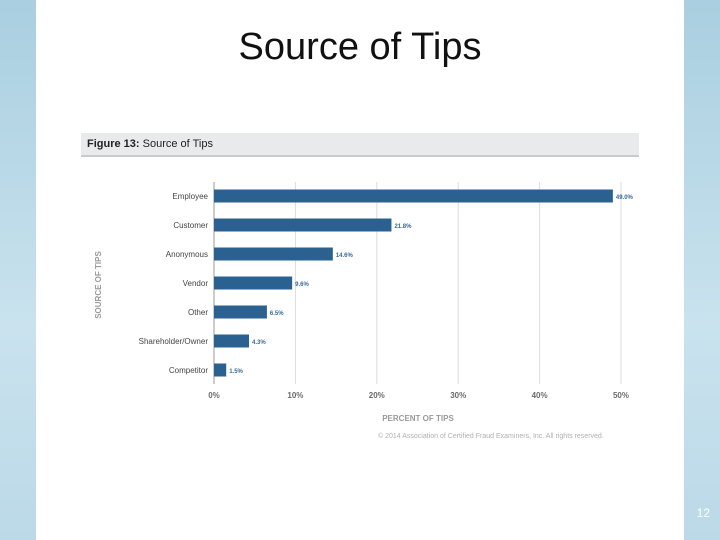 The width and height of the screenshot is (720, 540). I want to click on category-label: Anonymous, so click(187, 254).